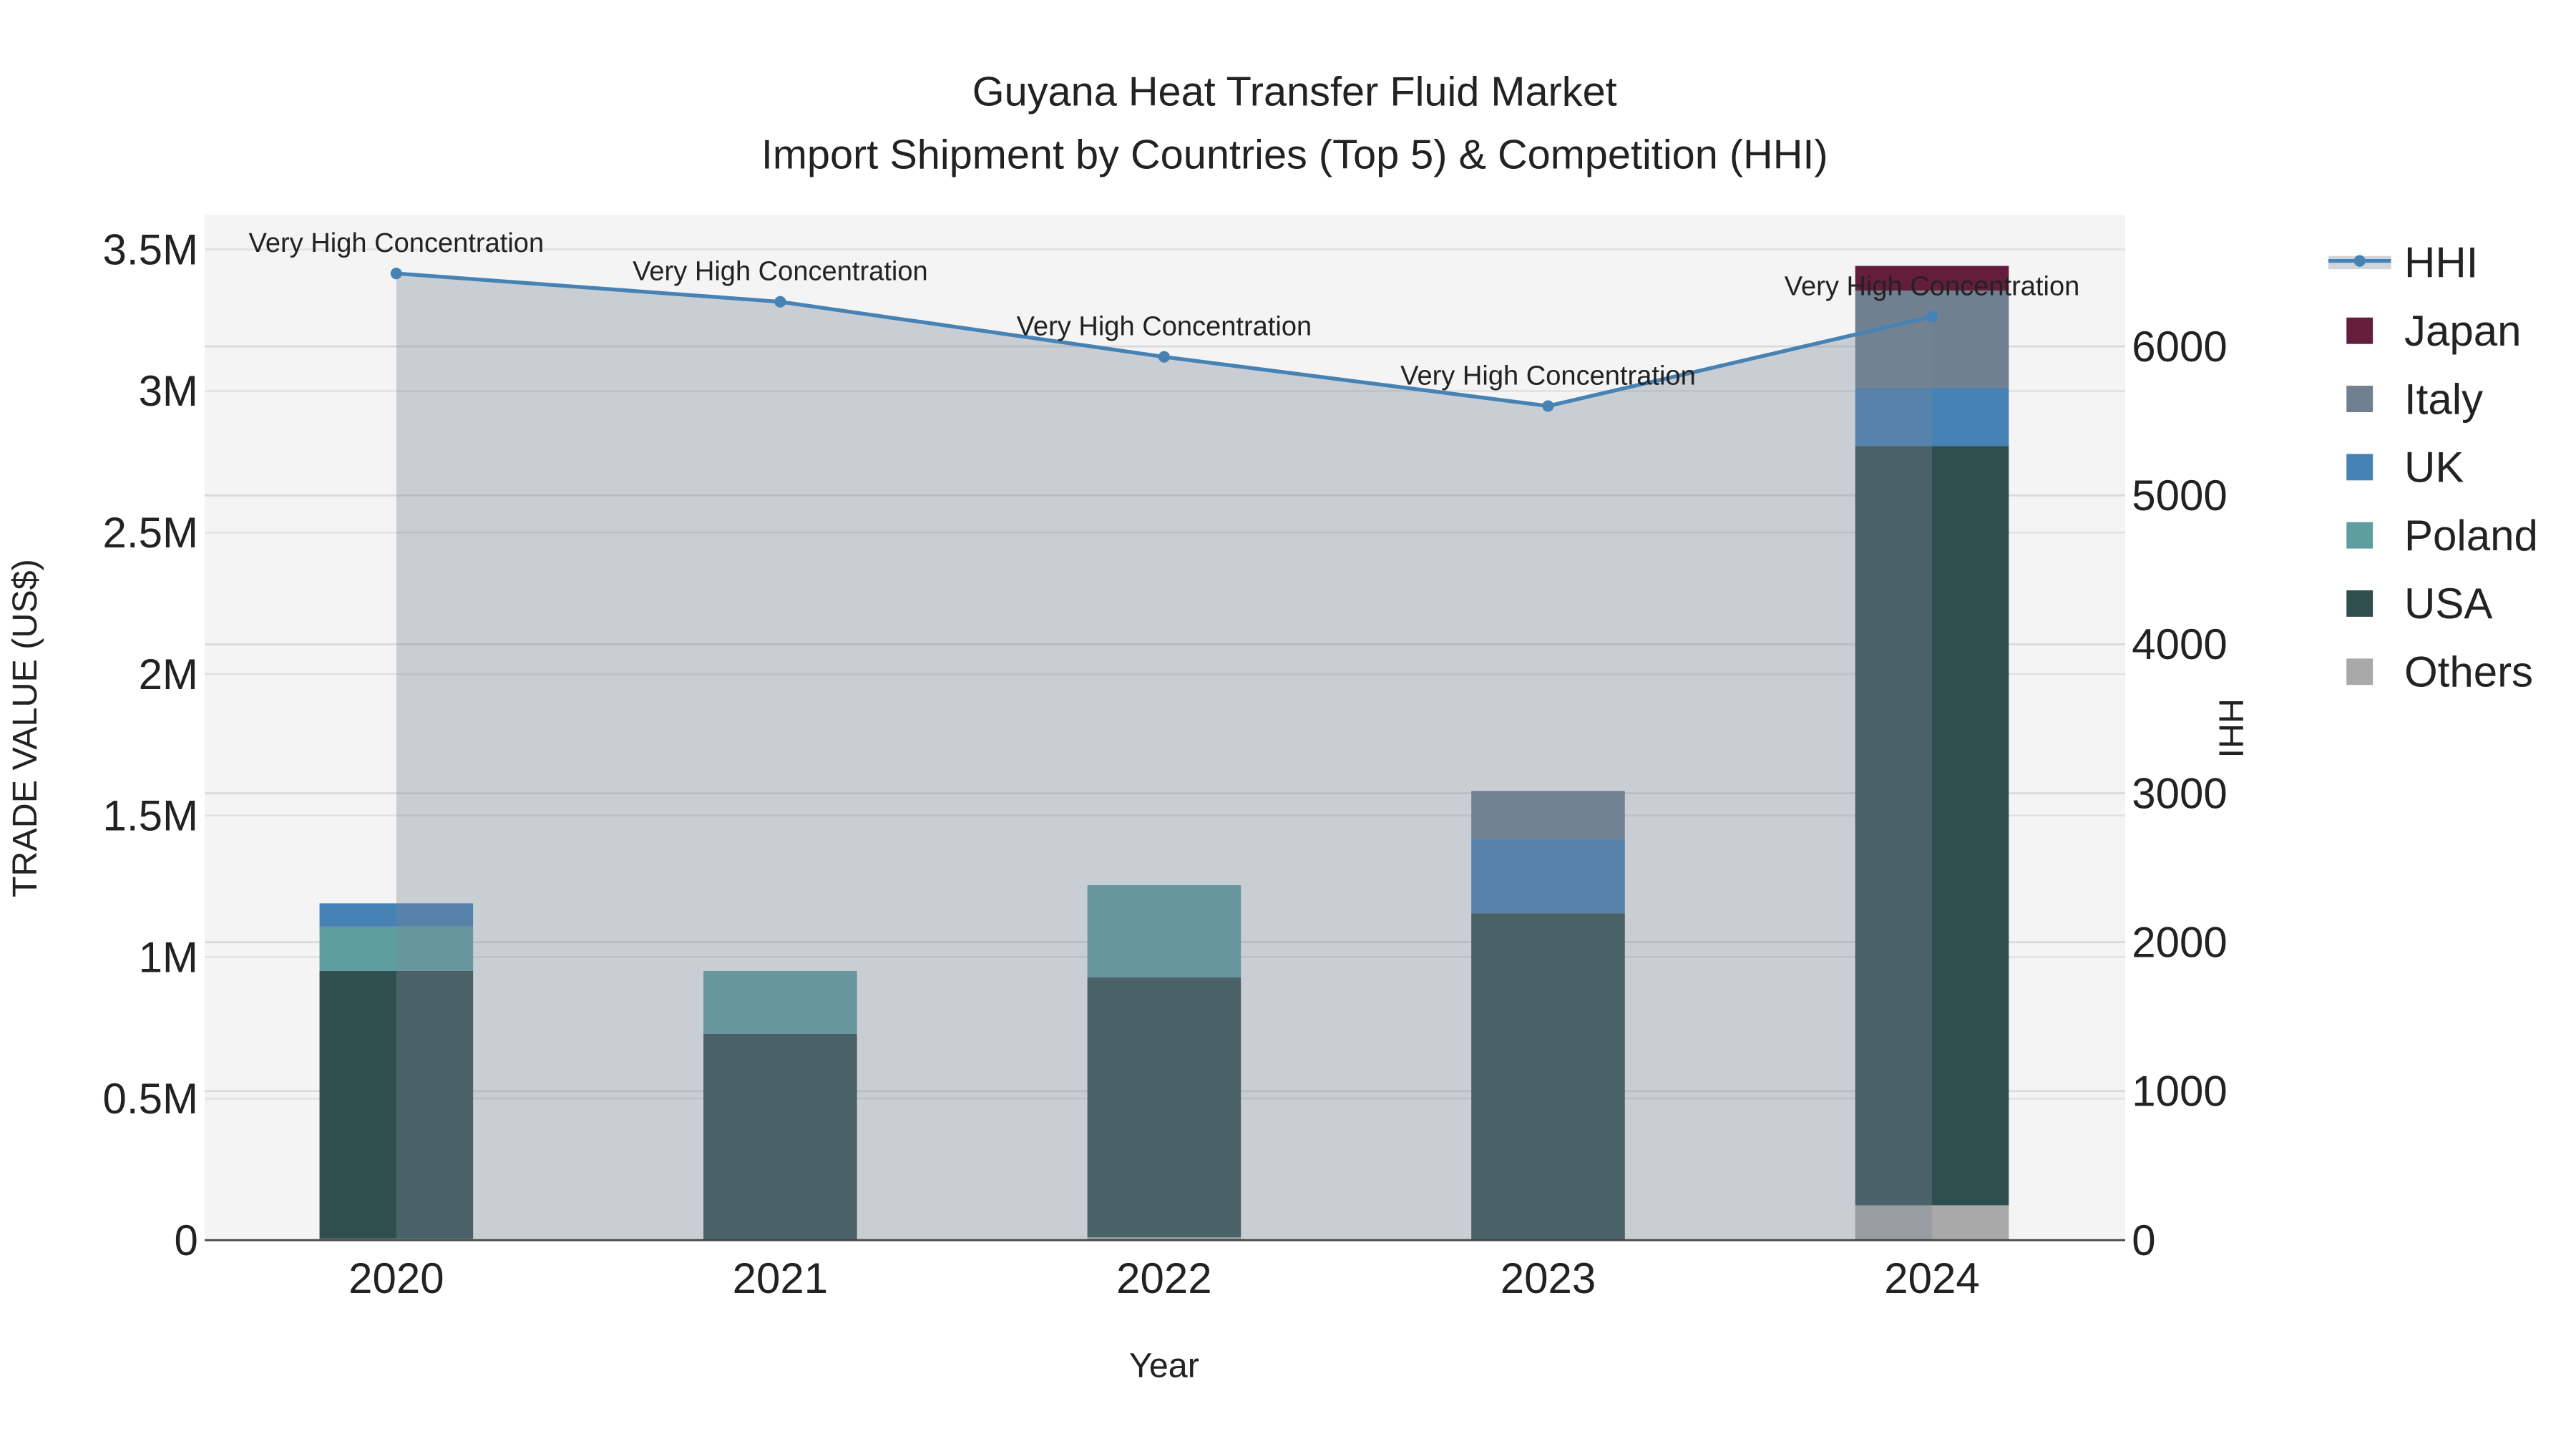  I want to click on legend-label-poland: Poland, so click(2471, 536).